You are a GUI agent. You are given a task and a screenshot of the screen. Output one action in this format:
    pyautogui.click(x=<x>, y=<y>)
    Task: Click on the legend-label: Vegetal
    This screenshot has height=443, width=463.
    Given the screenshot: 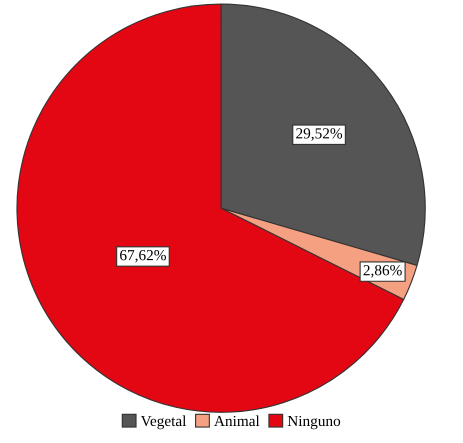 What is the action you would take?
    pyautogui.click(x=163, y=422)
    